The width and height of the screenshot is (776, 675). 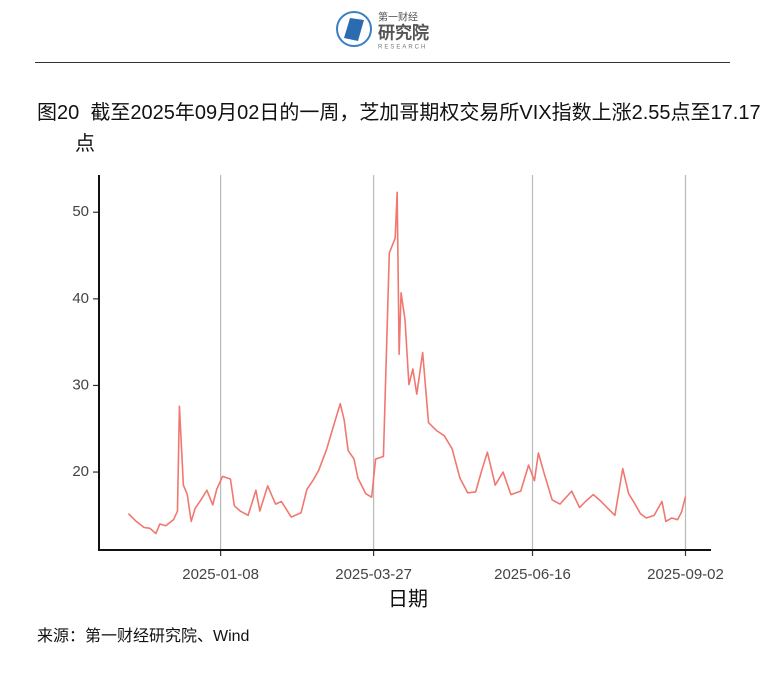 I want to click on logo: 第一财经 研究院 RESEARCH, so click(x=389, y=30).